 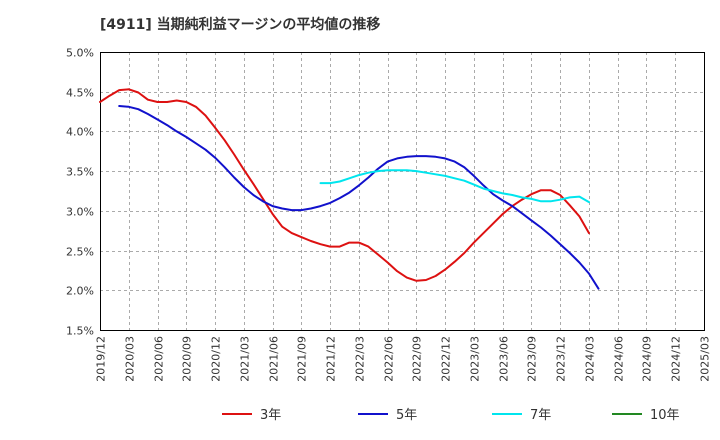 I want to click on x-tick-label: 2022/03, so click(x=360, y=359).